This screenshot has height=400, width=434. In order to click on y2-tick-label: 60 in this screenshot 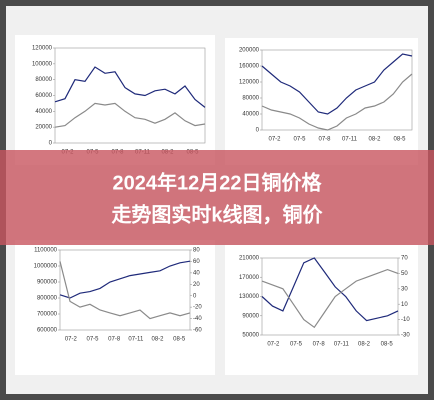, I will do `click(196, 262)`.